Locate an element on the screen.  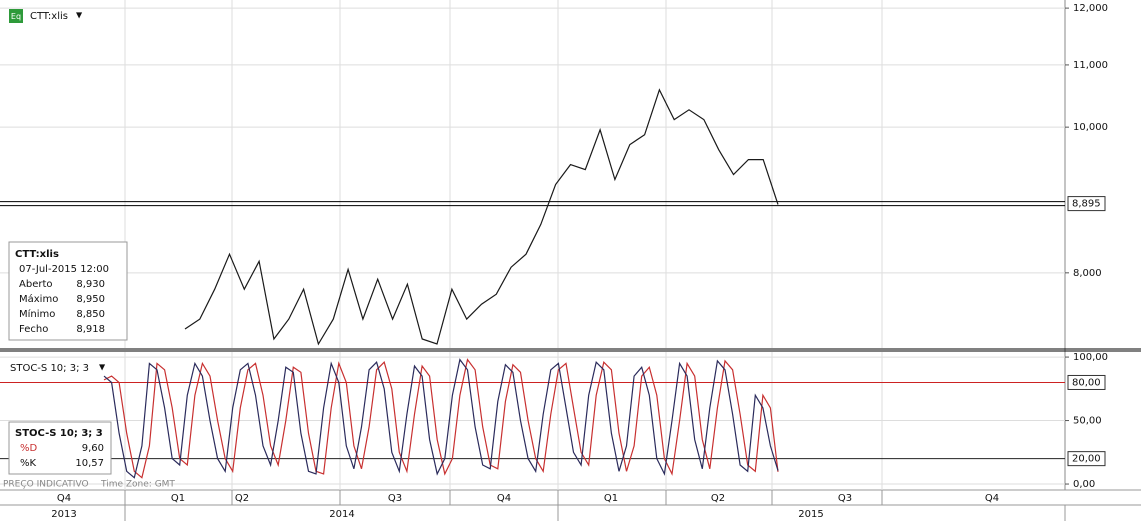
info-label: Fecho is located at coordinates (33, 329).